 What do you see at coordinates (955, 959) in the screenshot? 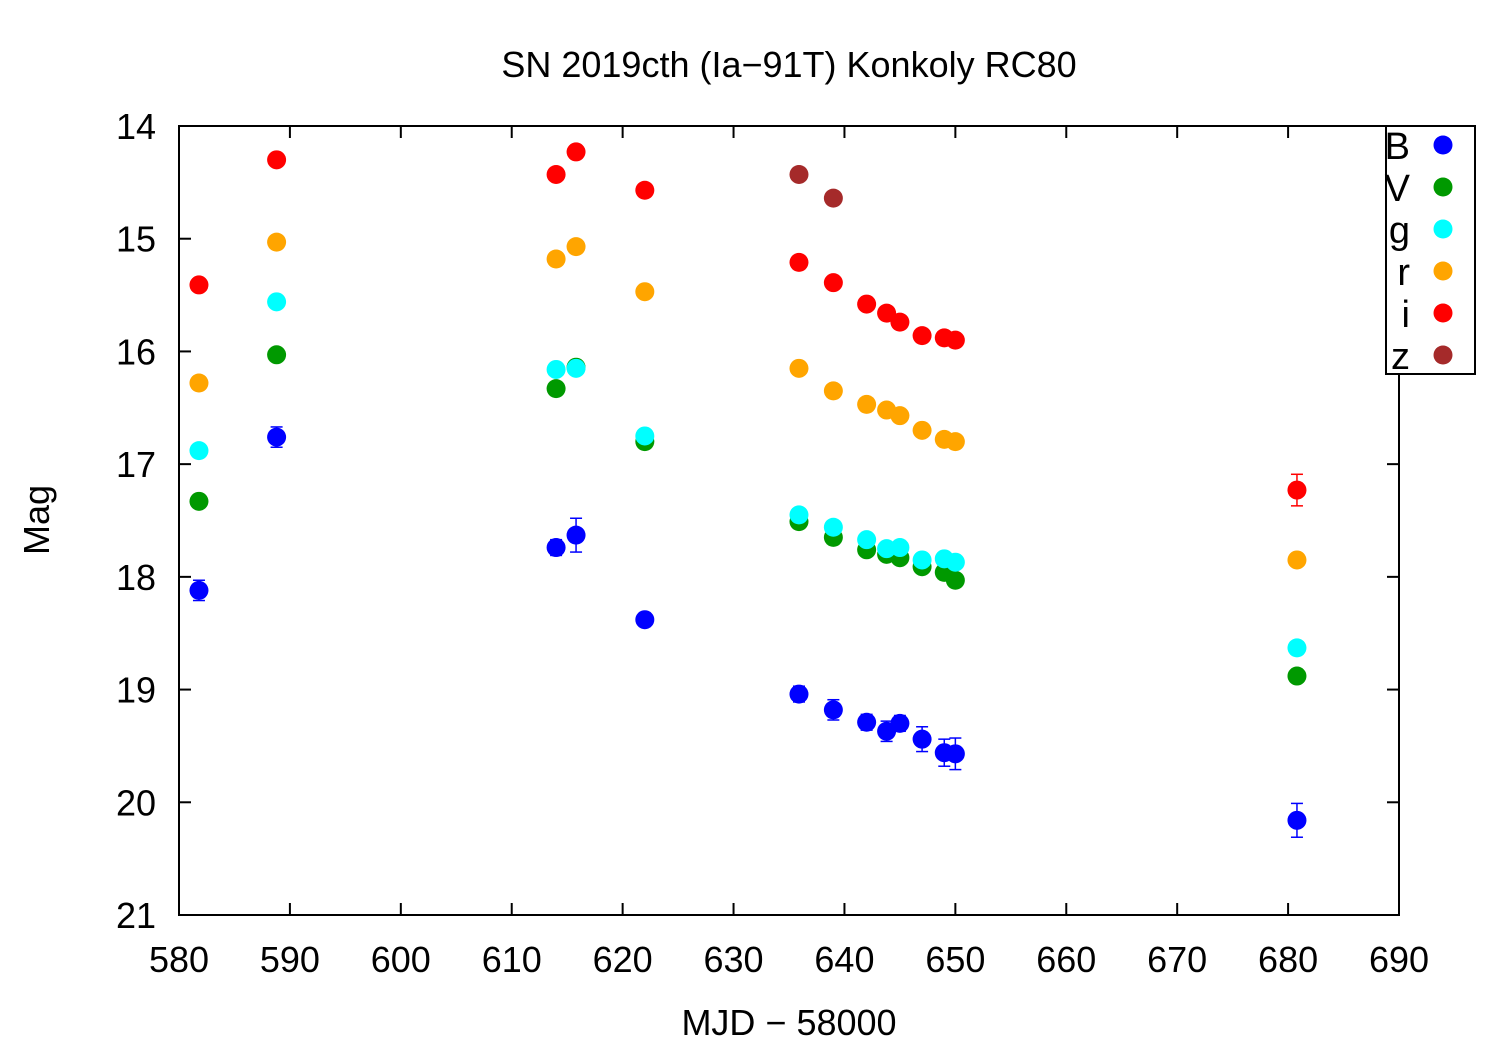
I see `x-tick-label: 650` at bounding box center [955, 959].